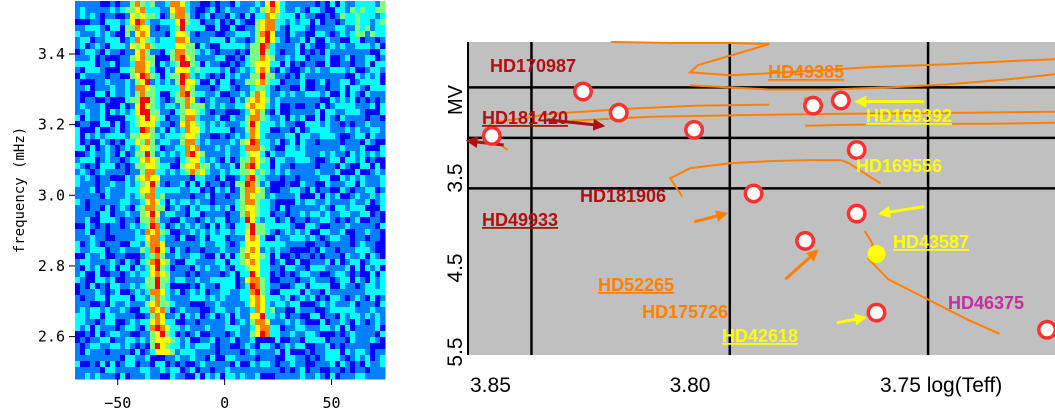 This screenshot has height=415, width=1055. I want to click on heatmap-y-tick-label: 3.2, so click(51, 125).